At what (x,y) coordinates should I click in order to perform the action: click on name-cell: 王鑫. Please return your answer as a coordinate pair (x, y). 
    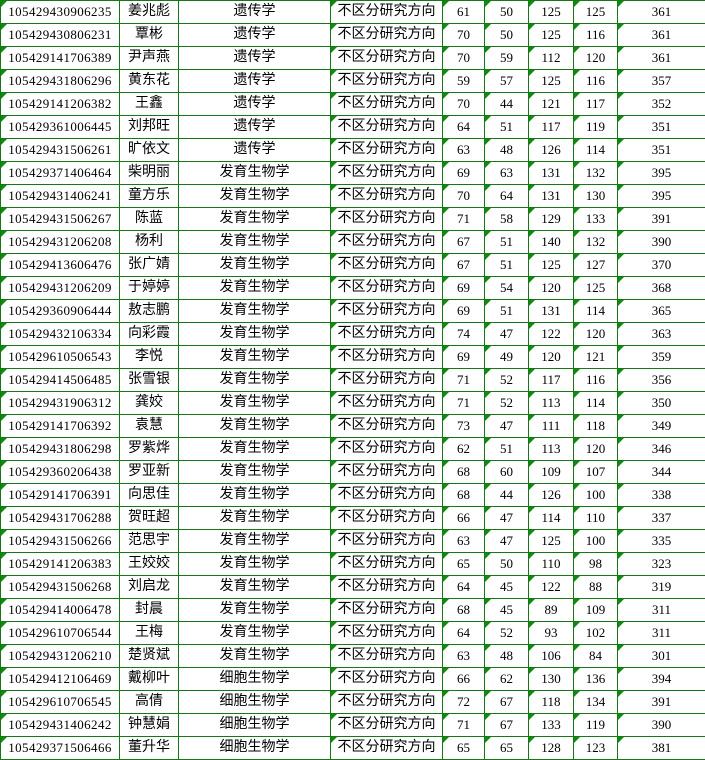
    Looking at the image, I should click on (149, 104).